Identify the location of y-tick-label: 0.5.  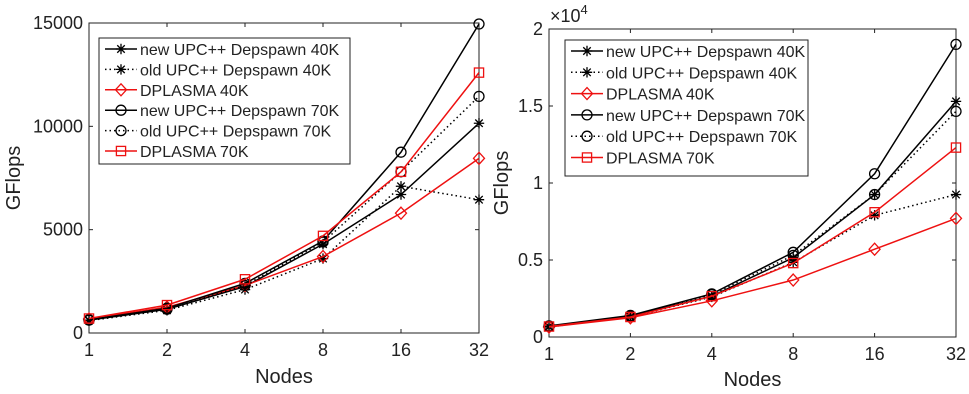
(530, 260).